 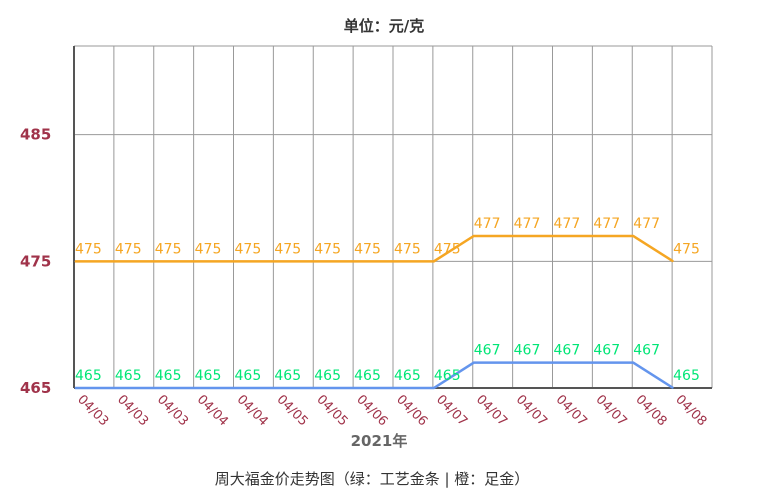 I want to click on chart-unit-label: 单位：元/克, so click(x=384, y=26).